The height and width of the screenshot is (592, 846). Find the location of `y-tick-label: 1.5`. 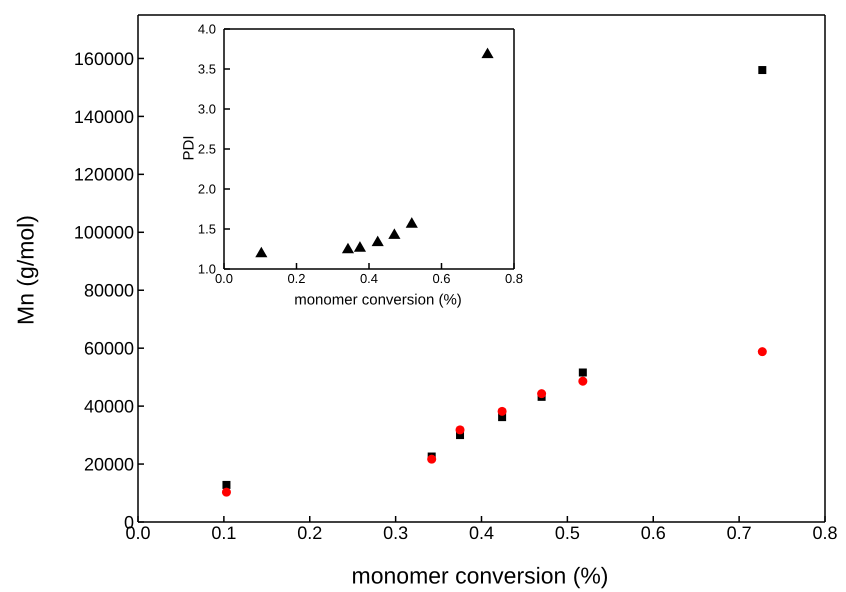

y-tick-label: 1.5 is located at coordinates (207, 229).